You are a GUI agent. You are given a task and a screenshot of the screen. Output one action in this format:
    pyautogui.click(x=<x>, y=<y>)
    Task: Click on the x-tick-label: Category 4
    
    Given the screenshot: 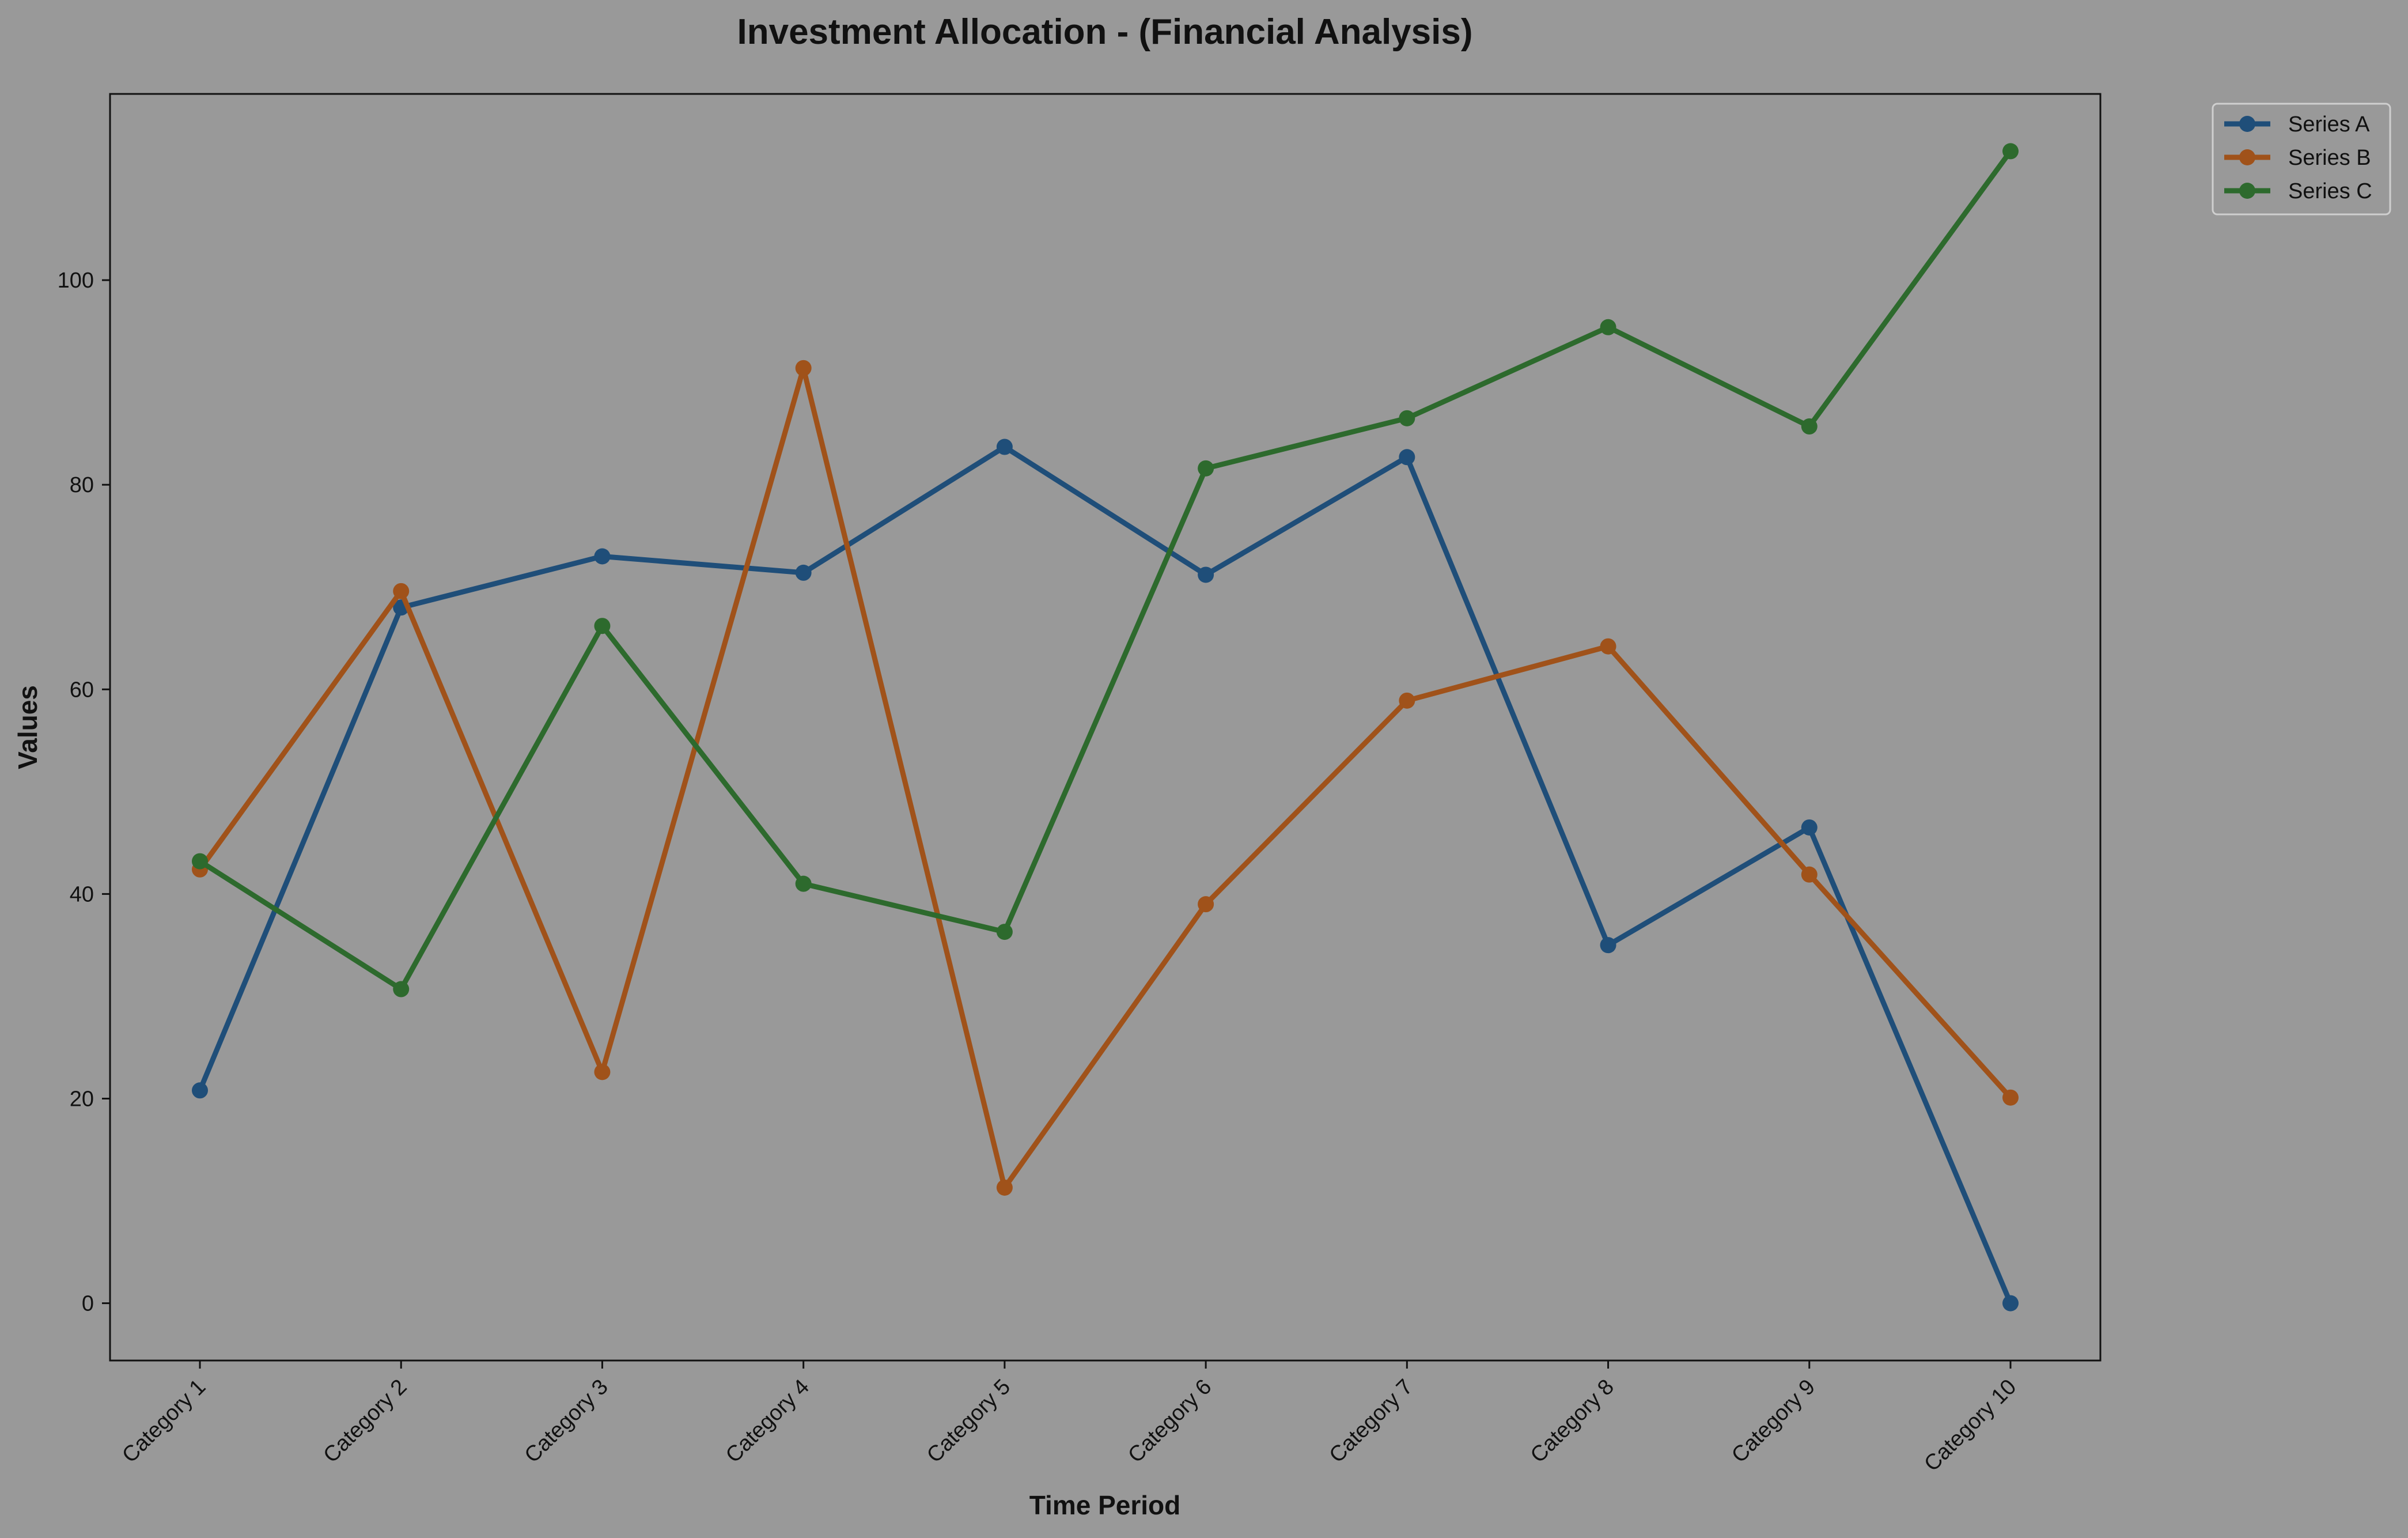 What is the action you would take?
    pyautogui.click(x=767, y=1422)
    